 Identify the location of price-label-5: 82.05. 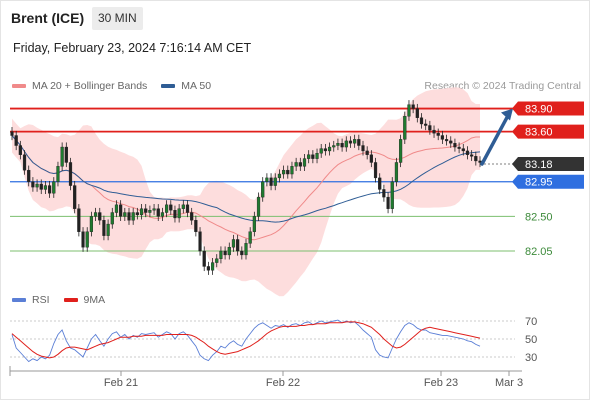
(539, 252).